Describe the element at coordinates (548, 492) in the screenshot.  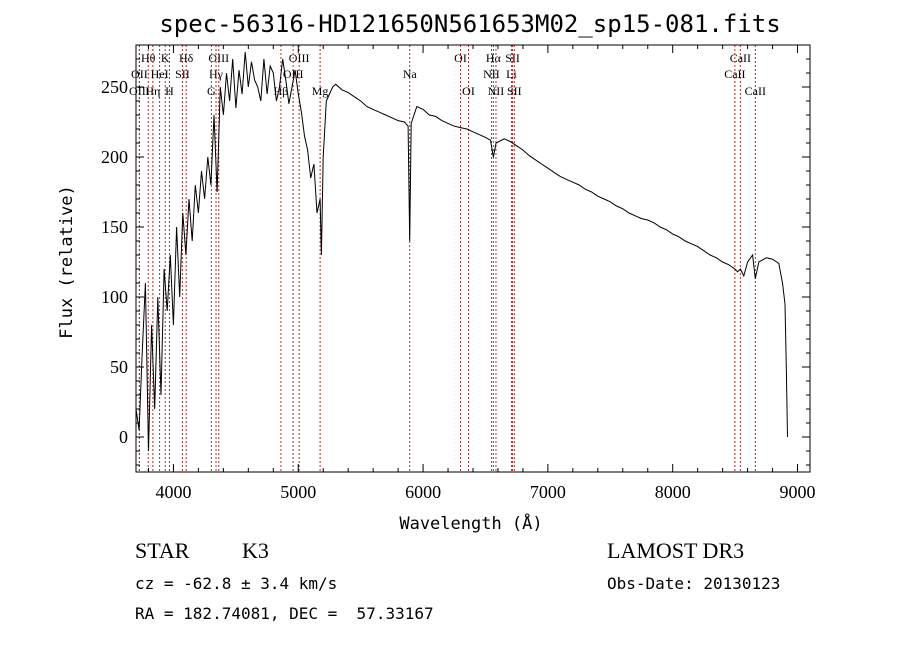
I see `x-tick-label: 7000` at that location.